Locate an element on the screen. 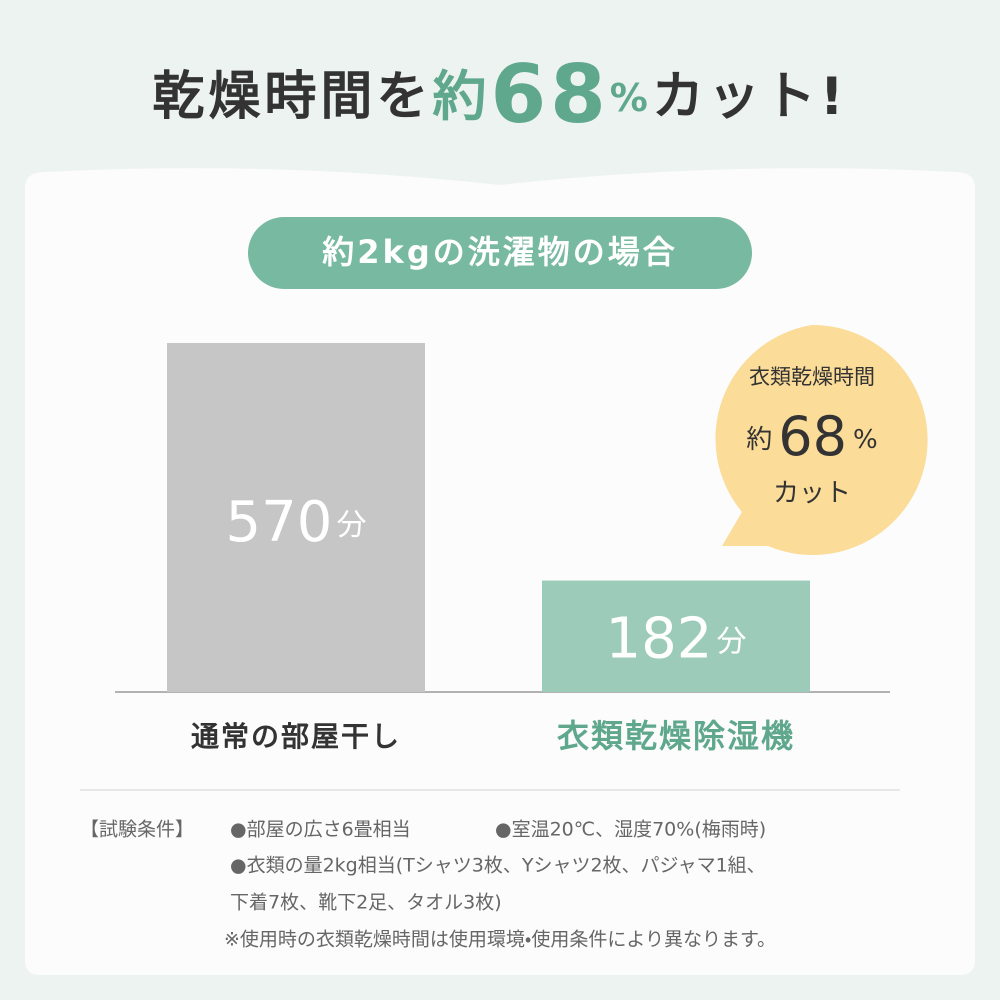  subtitle: 約2kgの洗濯物の場合 is located at coordinates (499, 252).